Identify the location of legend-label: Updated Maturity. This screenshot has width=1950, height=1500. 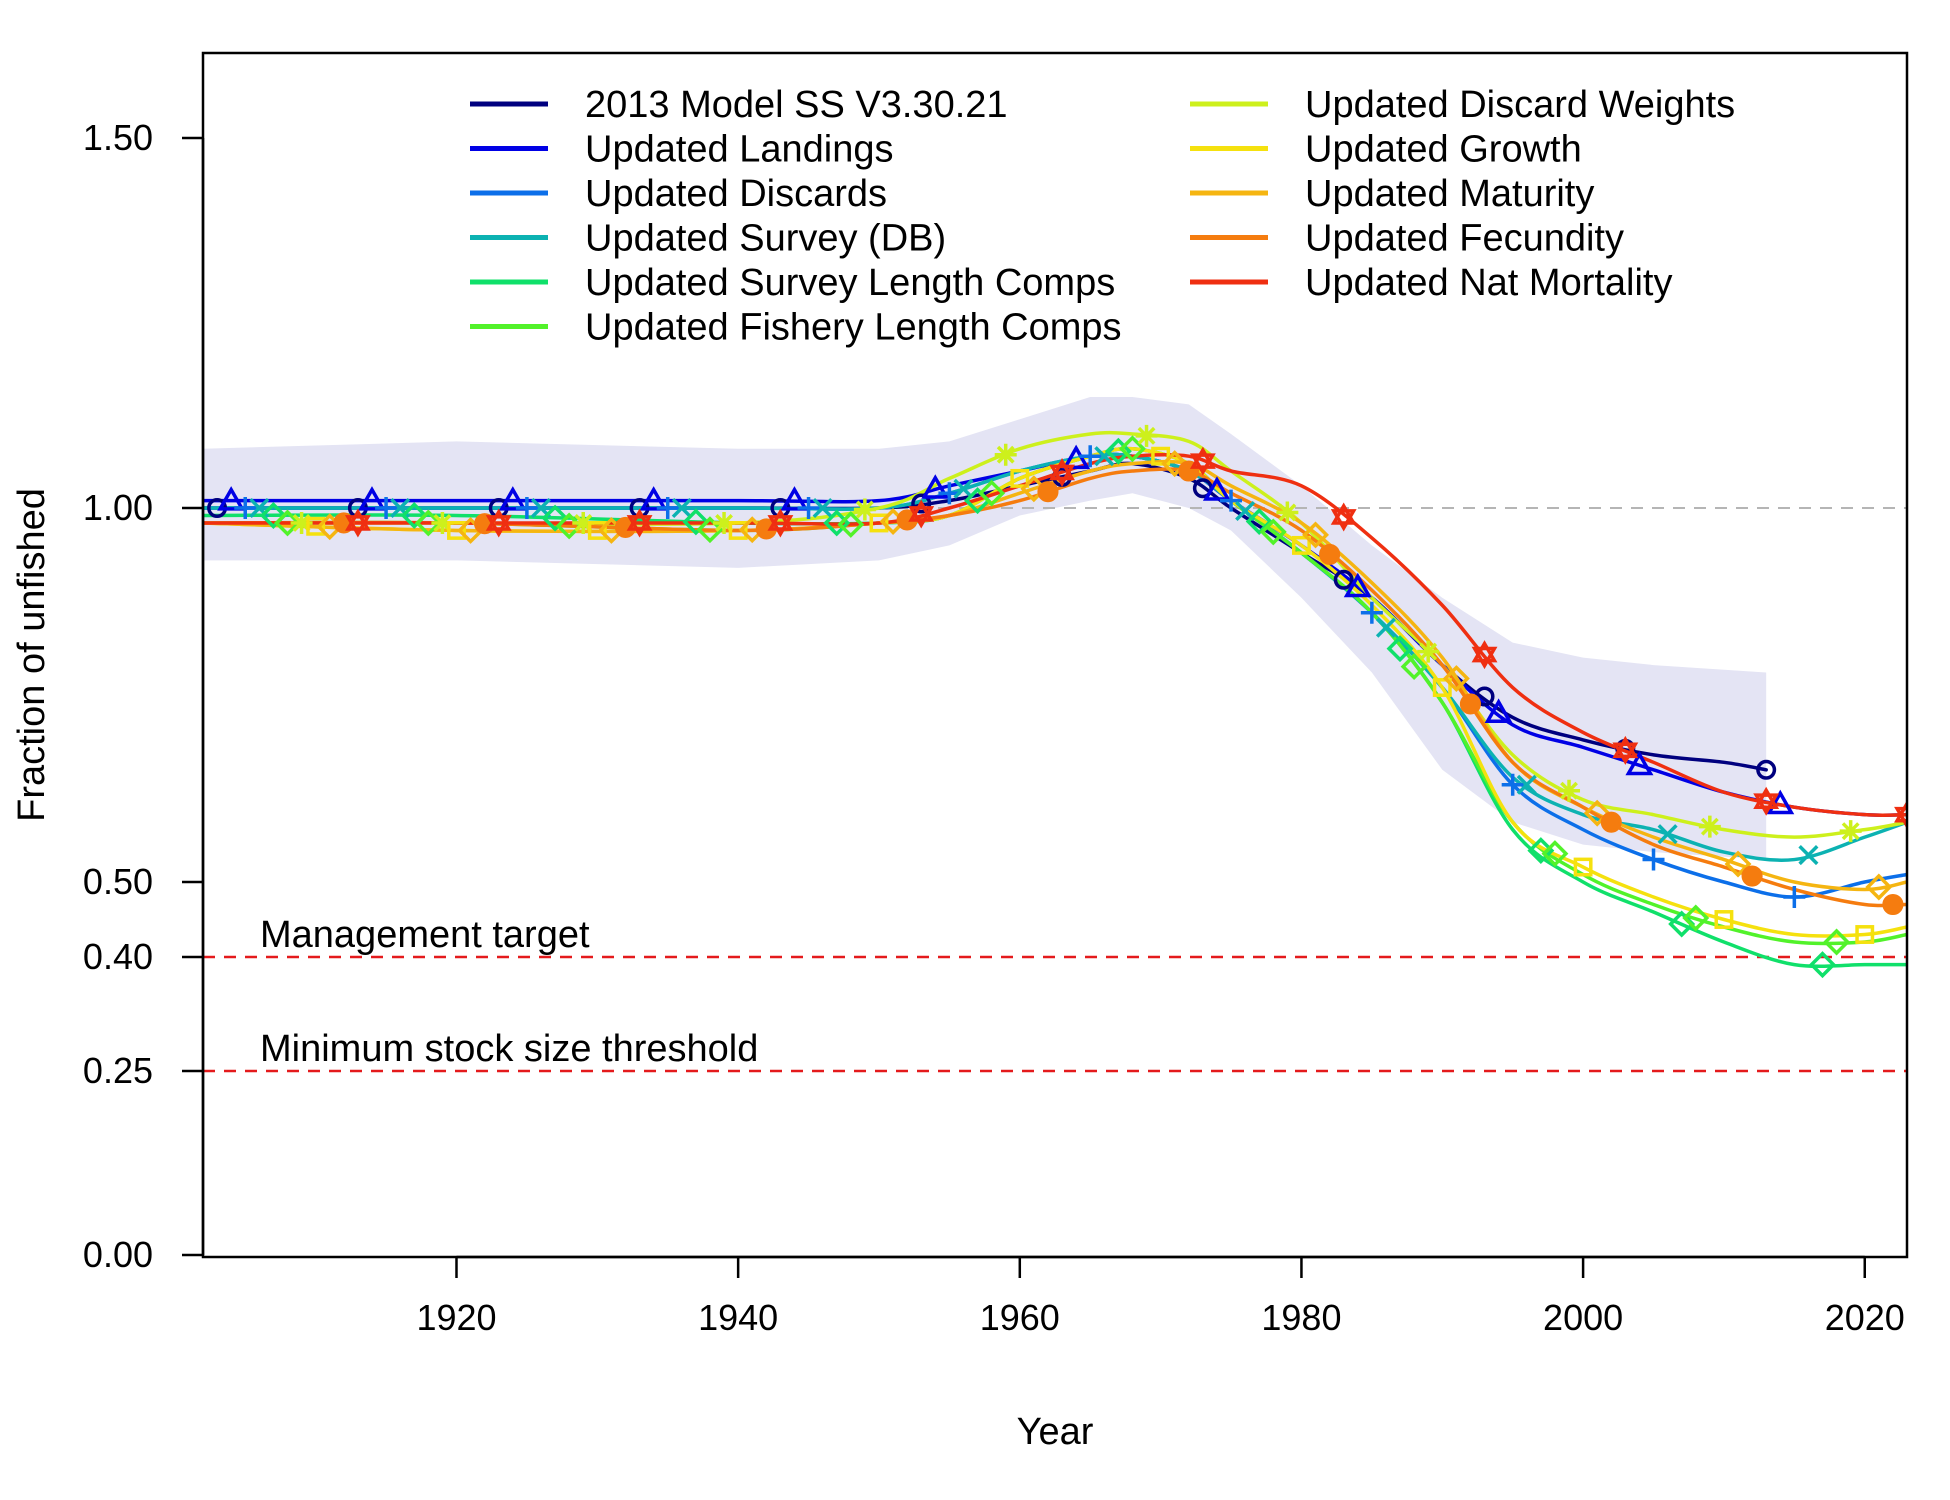
(1449, 194).